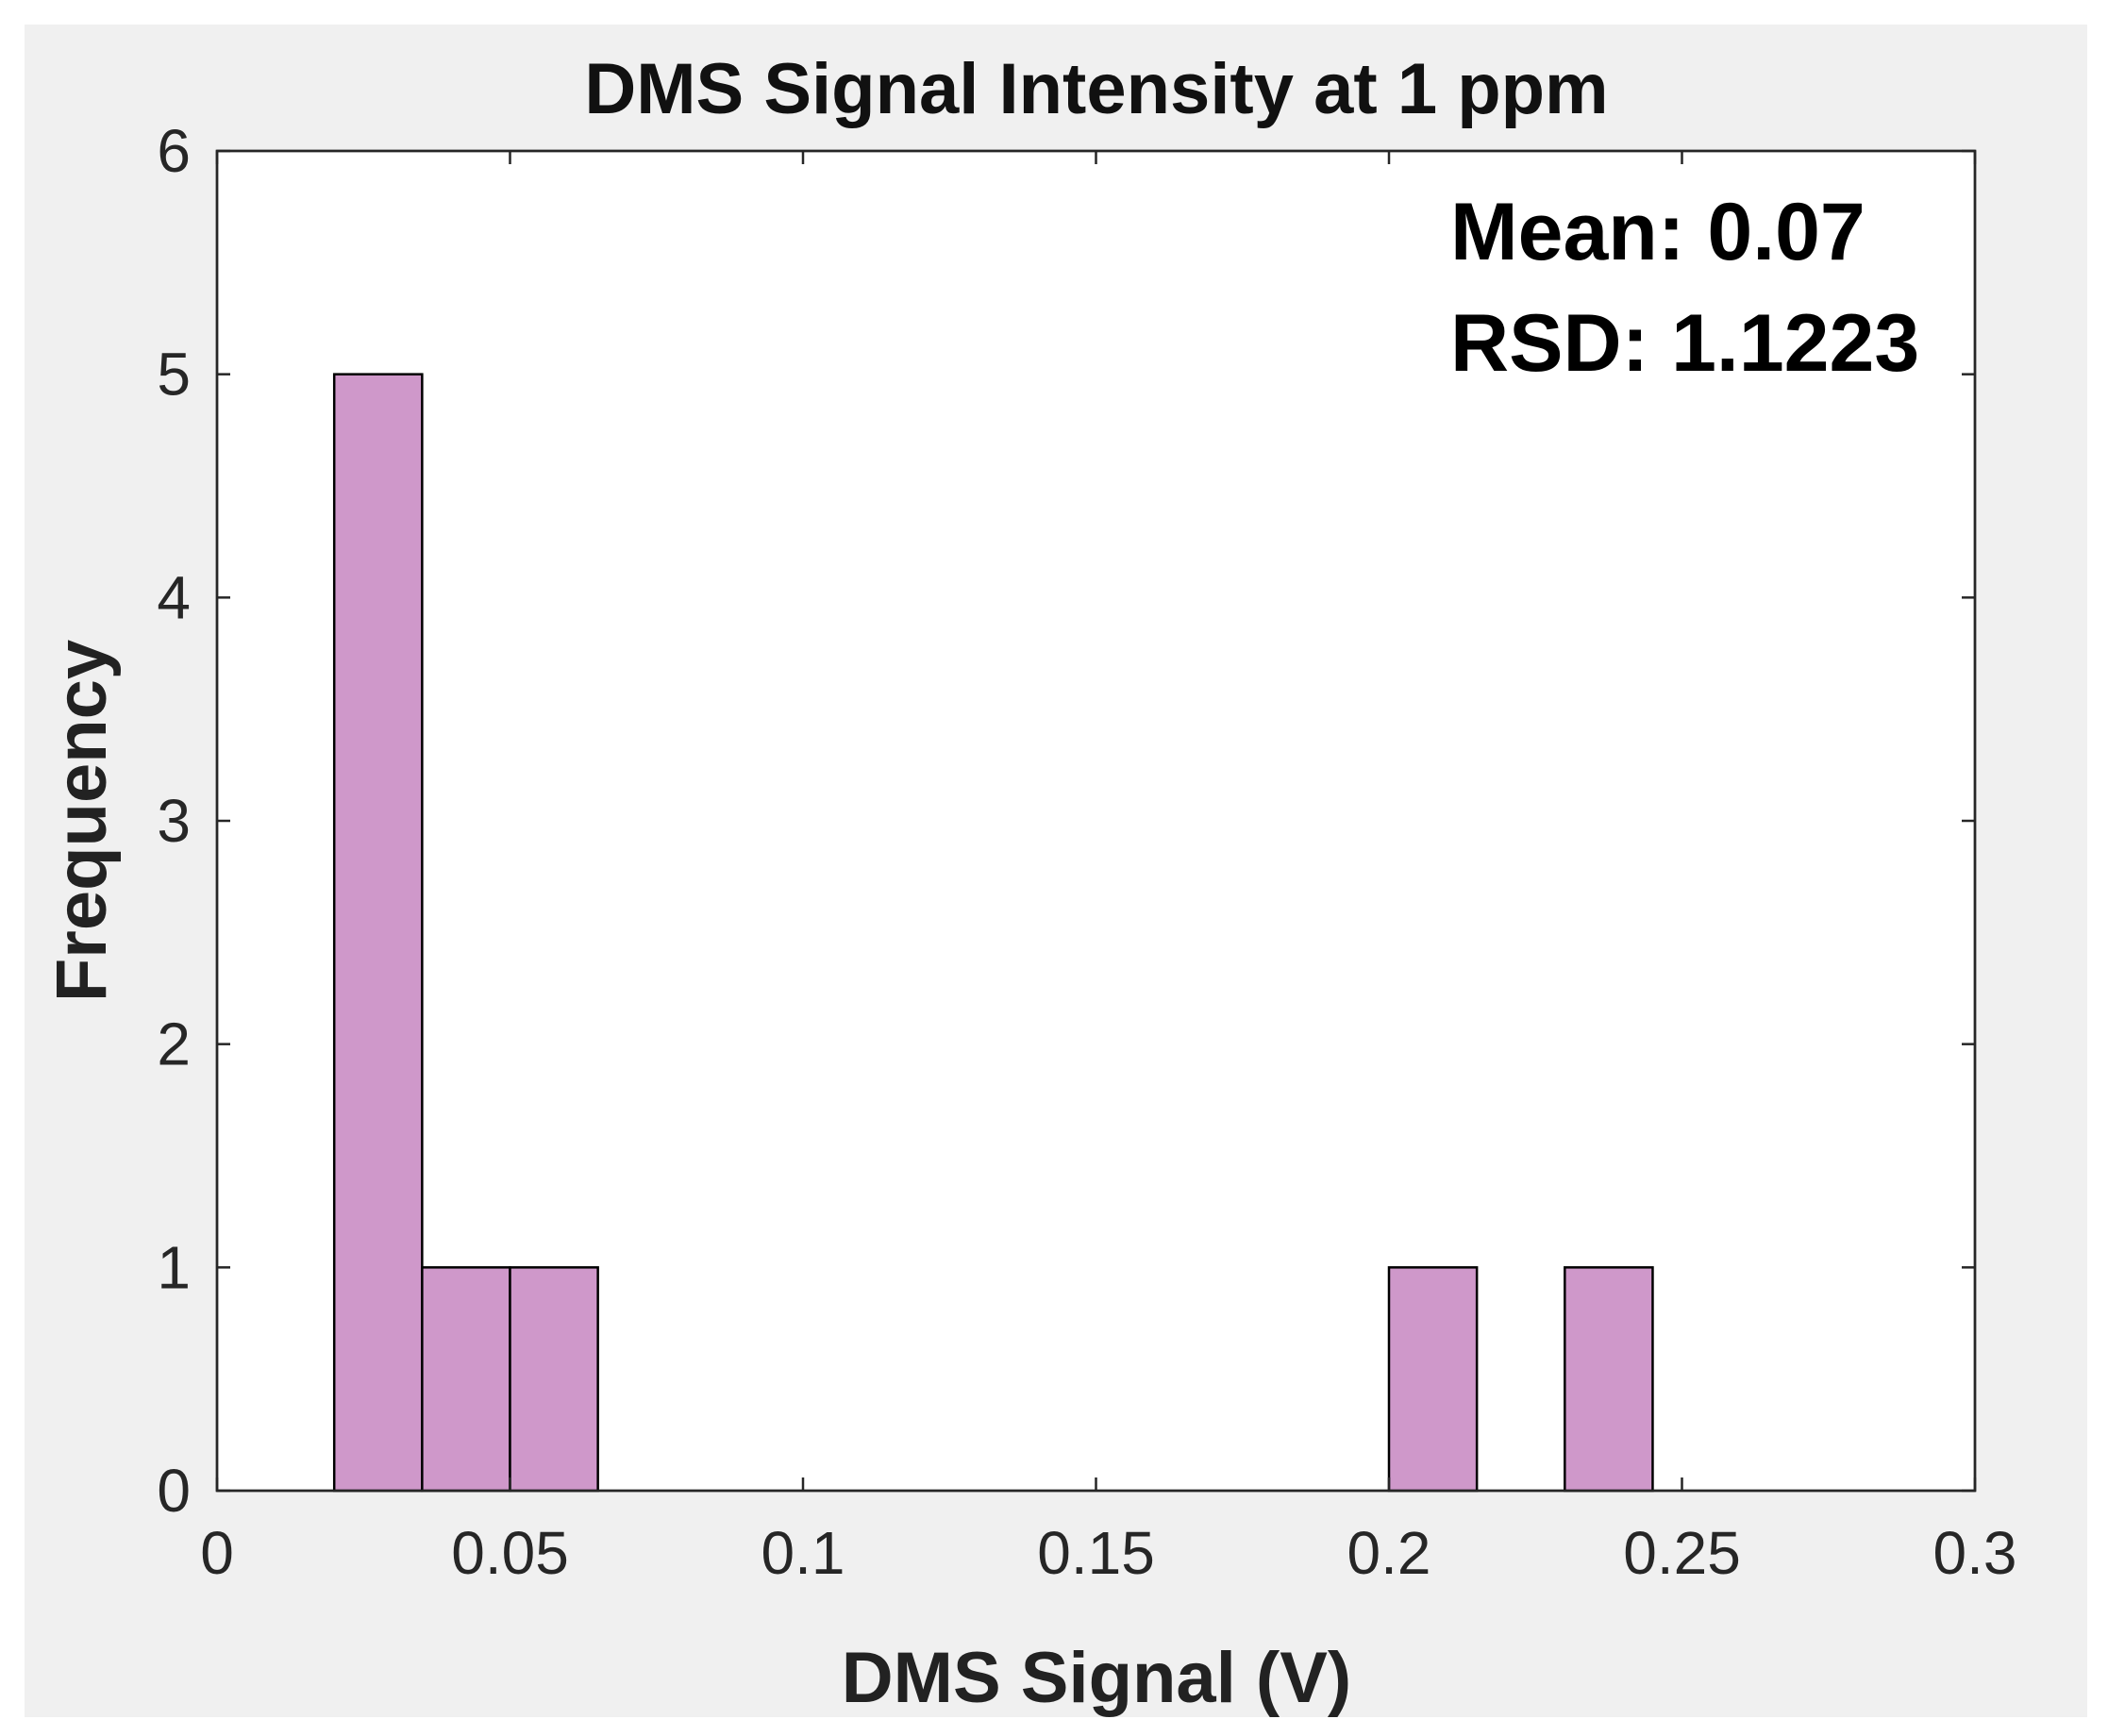 This screenshot has height=1736, width=2108. Describe the element at coordinates (1096, 1678) in the screenshot. I see `x-axis-label: DMS Signal (V)` at that location.